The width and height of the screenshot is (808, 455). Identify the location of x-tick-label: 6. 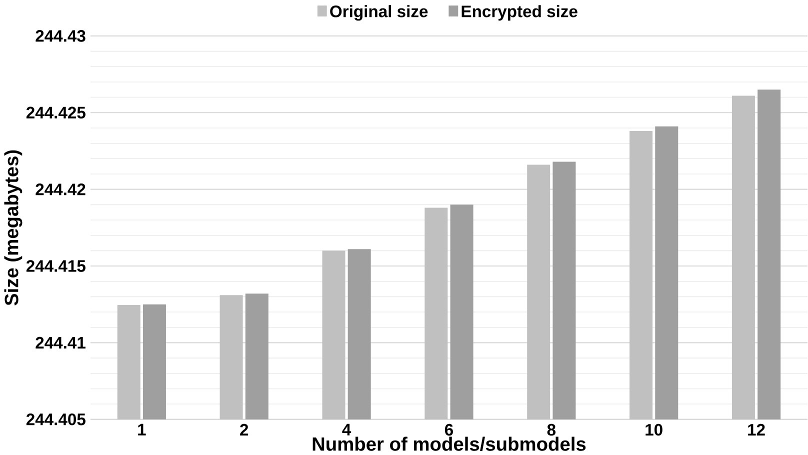
(448, 430).